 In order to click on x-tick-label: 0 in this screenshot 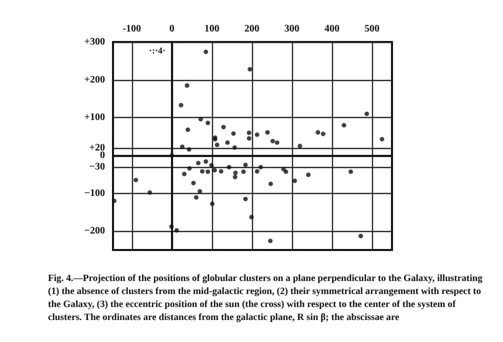, I will do `click(171, 29)`.